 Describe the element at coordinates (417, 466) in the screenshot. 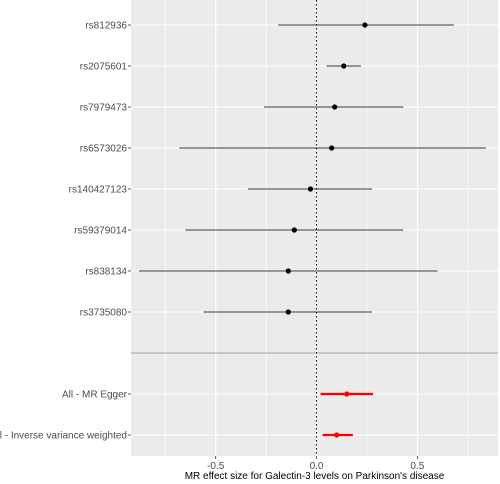

I see `x-tick-label: 0.5` at that location.